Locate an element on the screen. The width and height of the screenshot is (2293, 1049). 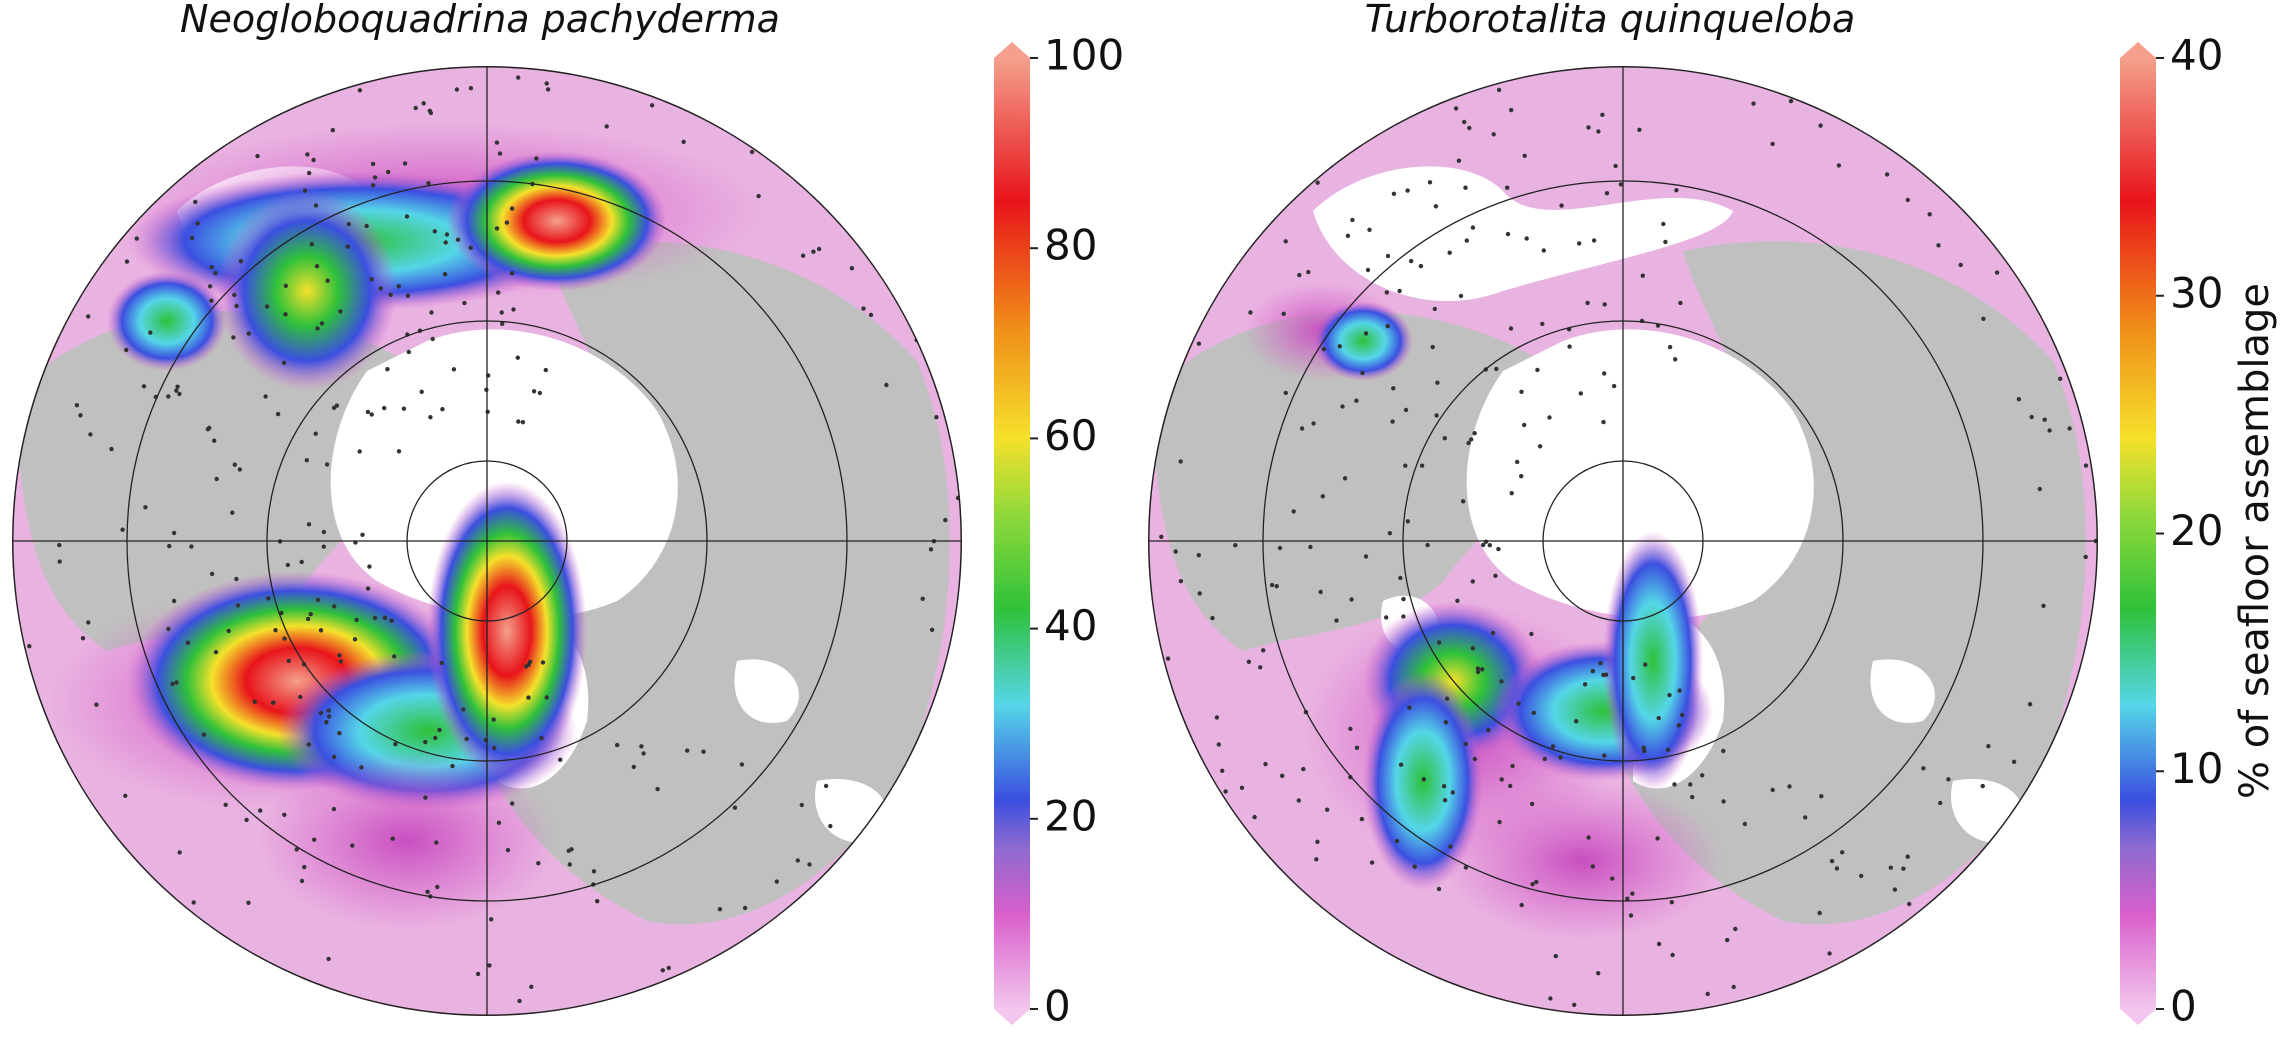
colorbar-tick-label: 0 is located at coordinates (1057, 1006).